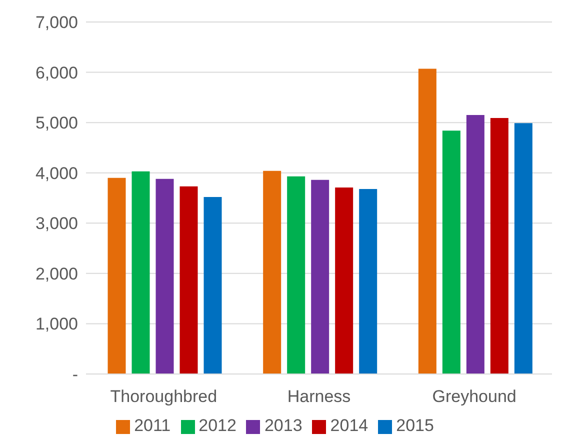 The width and height of the screenshot is (570, 444). What do you see at coordinates (56, 224) in the screenshot?
I see `y-tick-label: 3,000` at bounding box center [56, 224].